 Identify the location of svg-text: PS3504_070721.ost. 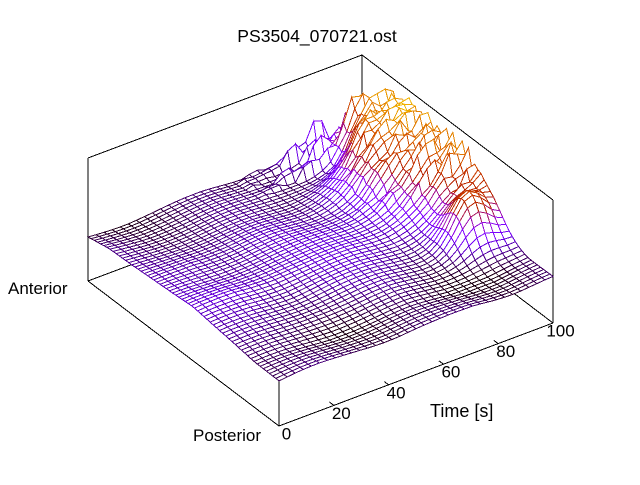
(317, 36).